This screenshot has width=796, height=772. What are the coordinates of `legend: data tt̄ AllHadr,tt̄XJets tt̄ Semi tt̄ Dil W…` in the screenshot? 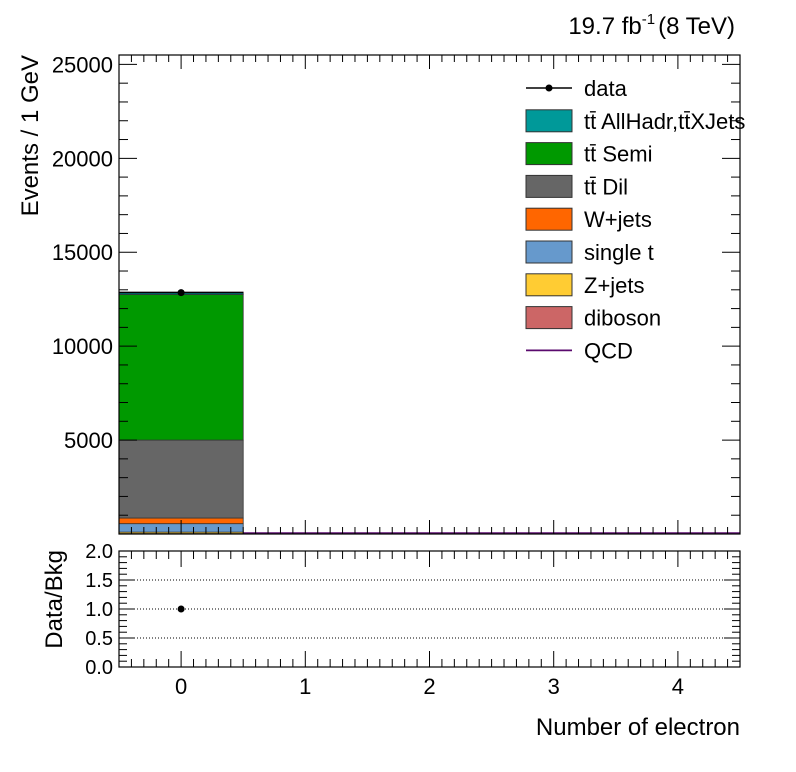 It's located at (635, 219).